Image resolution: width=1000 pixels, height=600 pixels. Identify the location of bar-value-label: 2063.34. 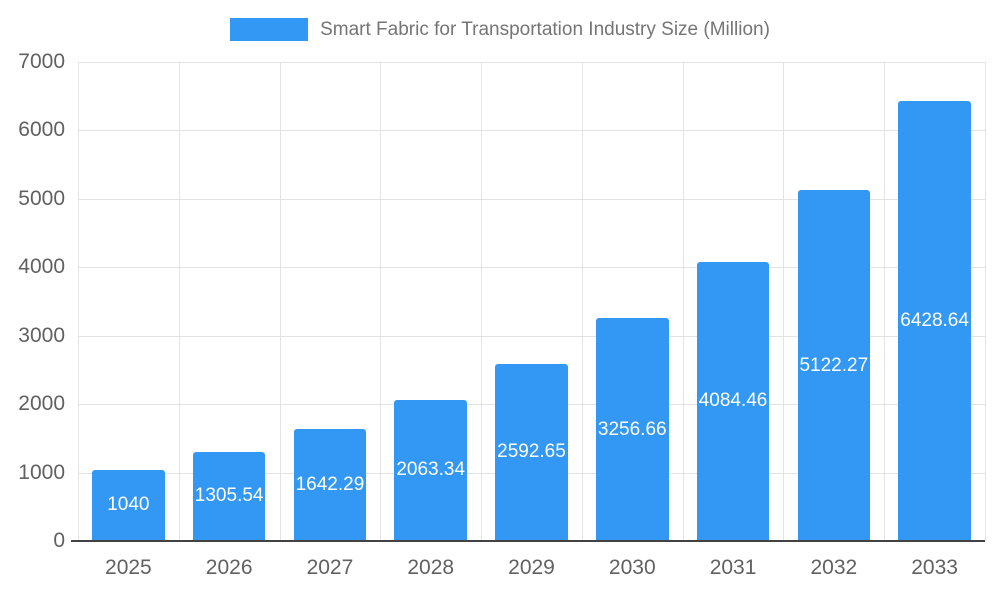
(431, 470).